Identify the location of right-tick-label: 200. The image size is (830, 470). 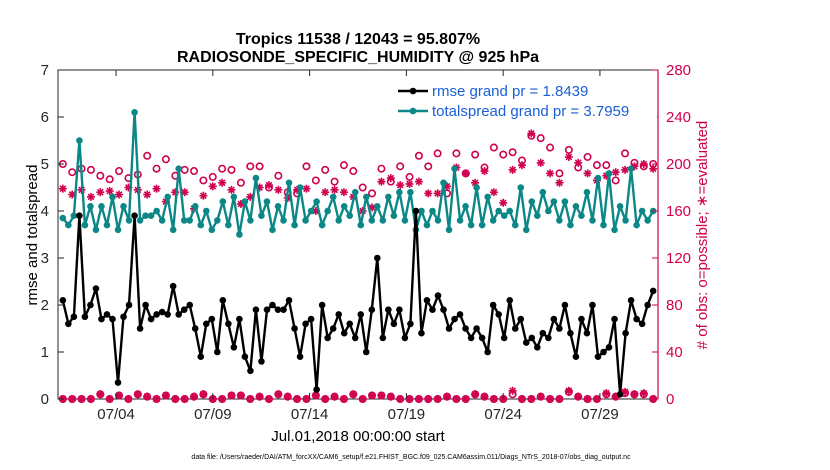
(678, 164).